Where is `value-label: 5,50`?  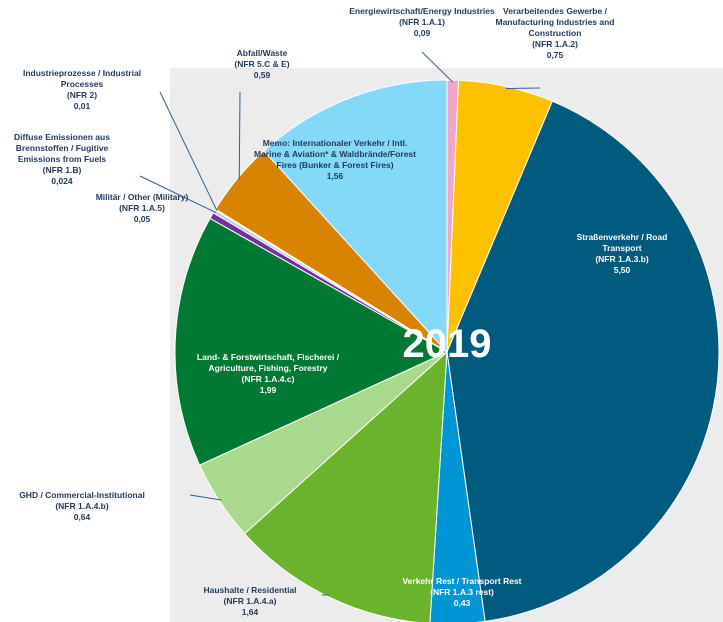 value-label: 5,50 is located at coordinates (622, 270).